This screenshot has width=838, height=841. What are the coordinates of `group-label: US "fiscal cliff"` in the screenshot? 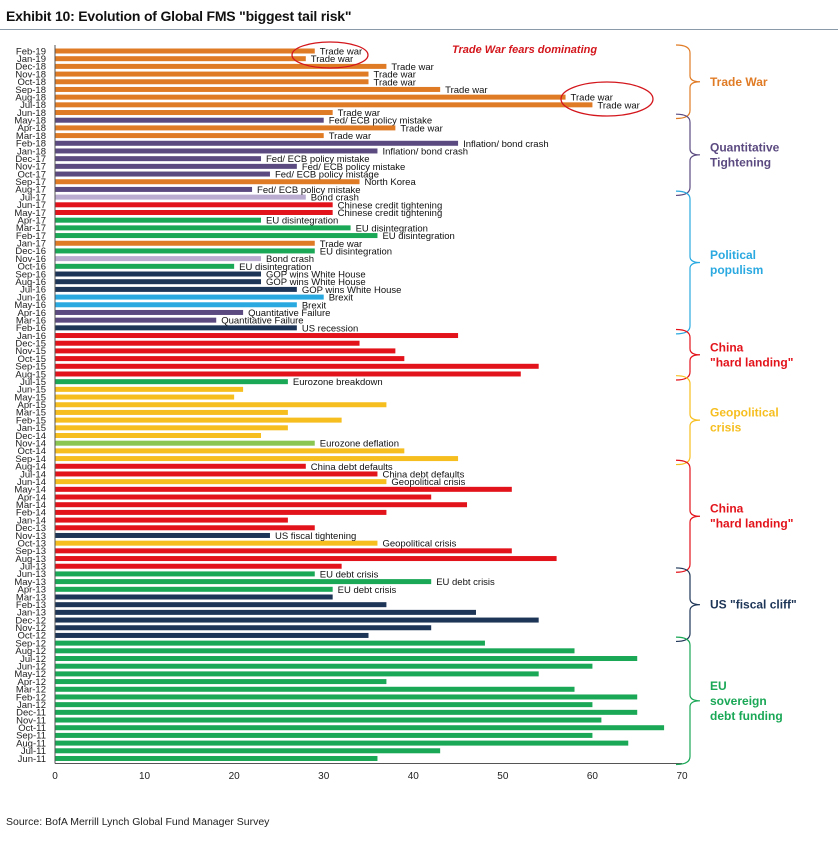 It's located at (753, 605).